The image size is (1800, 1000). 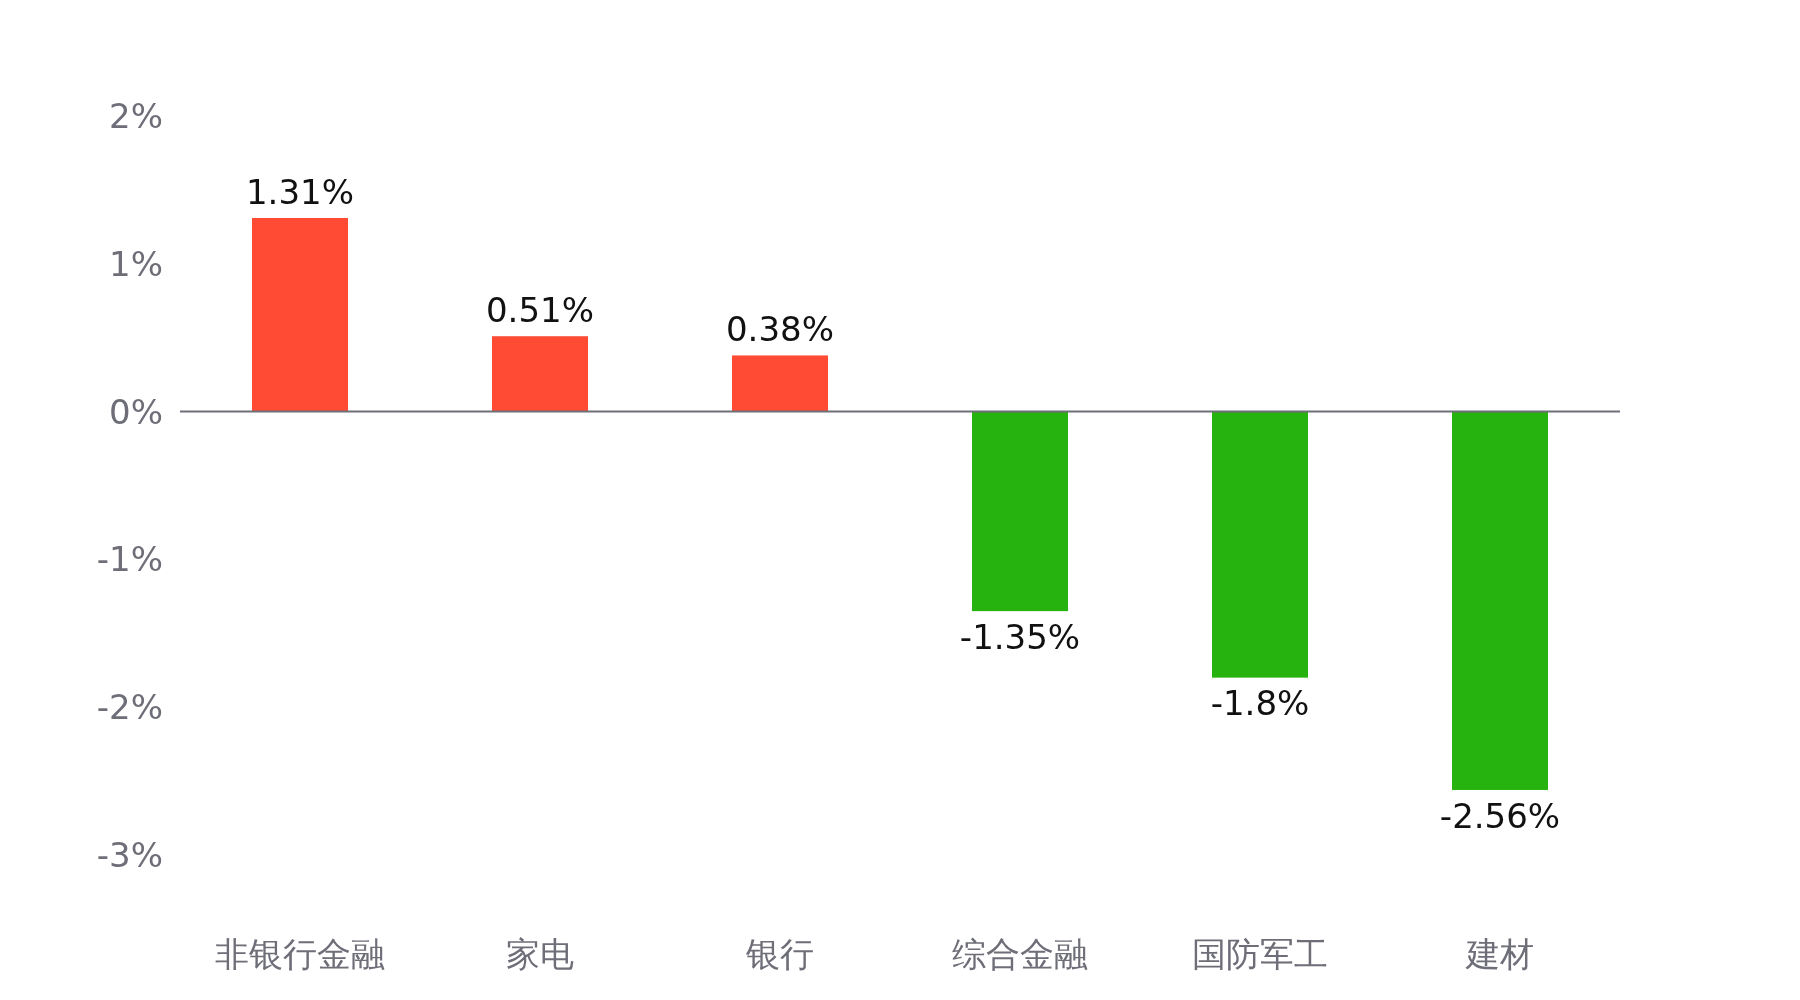 I want to click on y-tick-label: 0%, so click(x=136, y=411).